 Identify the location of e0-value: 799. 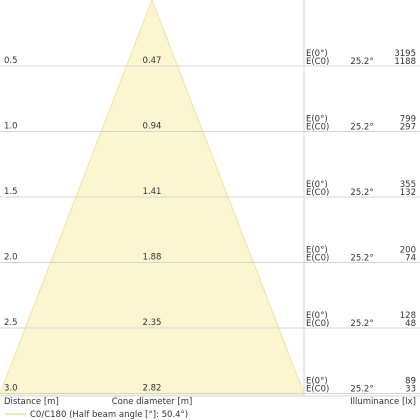
(408, 120).